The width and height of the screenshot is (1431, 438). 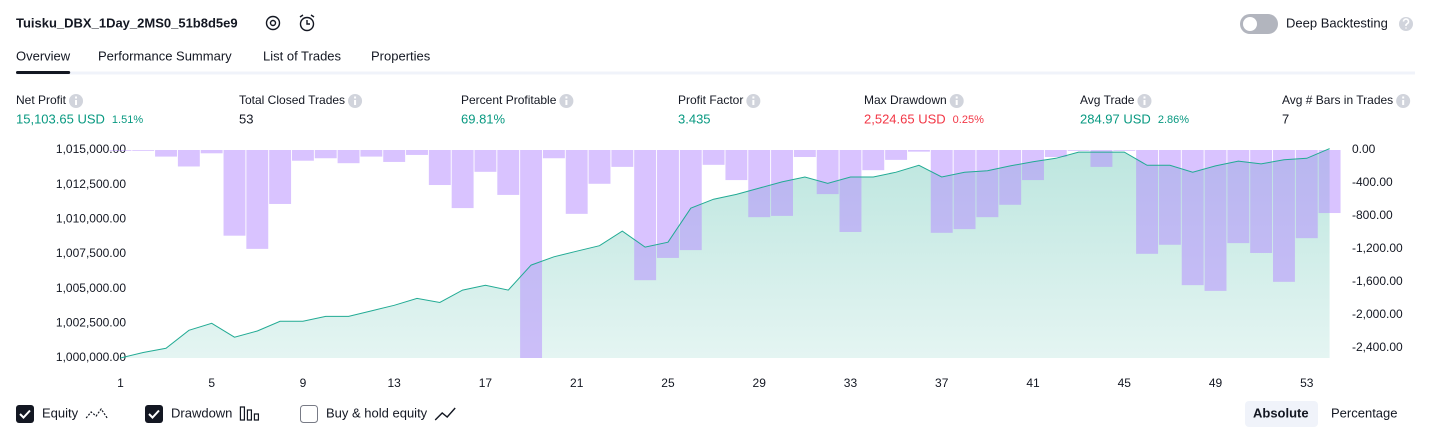 What do you see at coordinates (91, 288) in the screenshot?
I see `y-tick-label: 1,005,000.00` at bounding box center [91, 288].